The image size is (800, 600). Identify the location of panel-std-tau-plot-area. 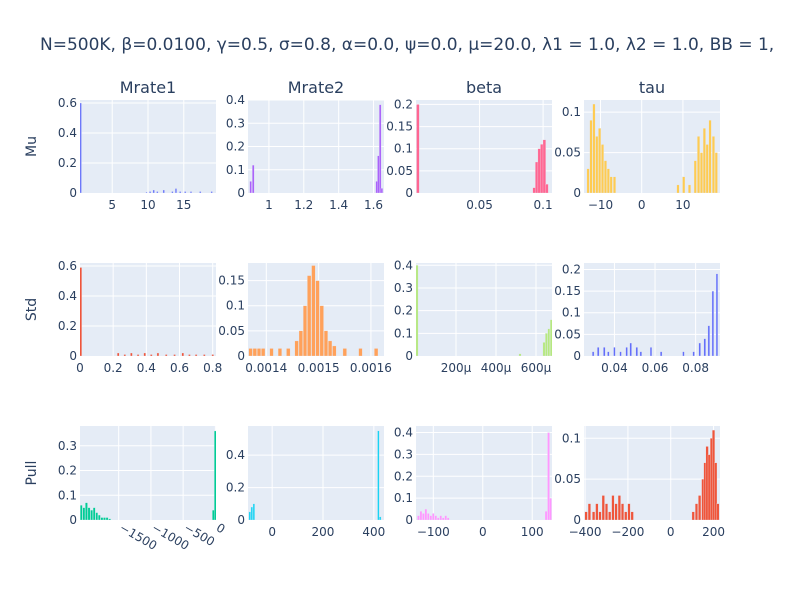
(652, 309).